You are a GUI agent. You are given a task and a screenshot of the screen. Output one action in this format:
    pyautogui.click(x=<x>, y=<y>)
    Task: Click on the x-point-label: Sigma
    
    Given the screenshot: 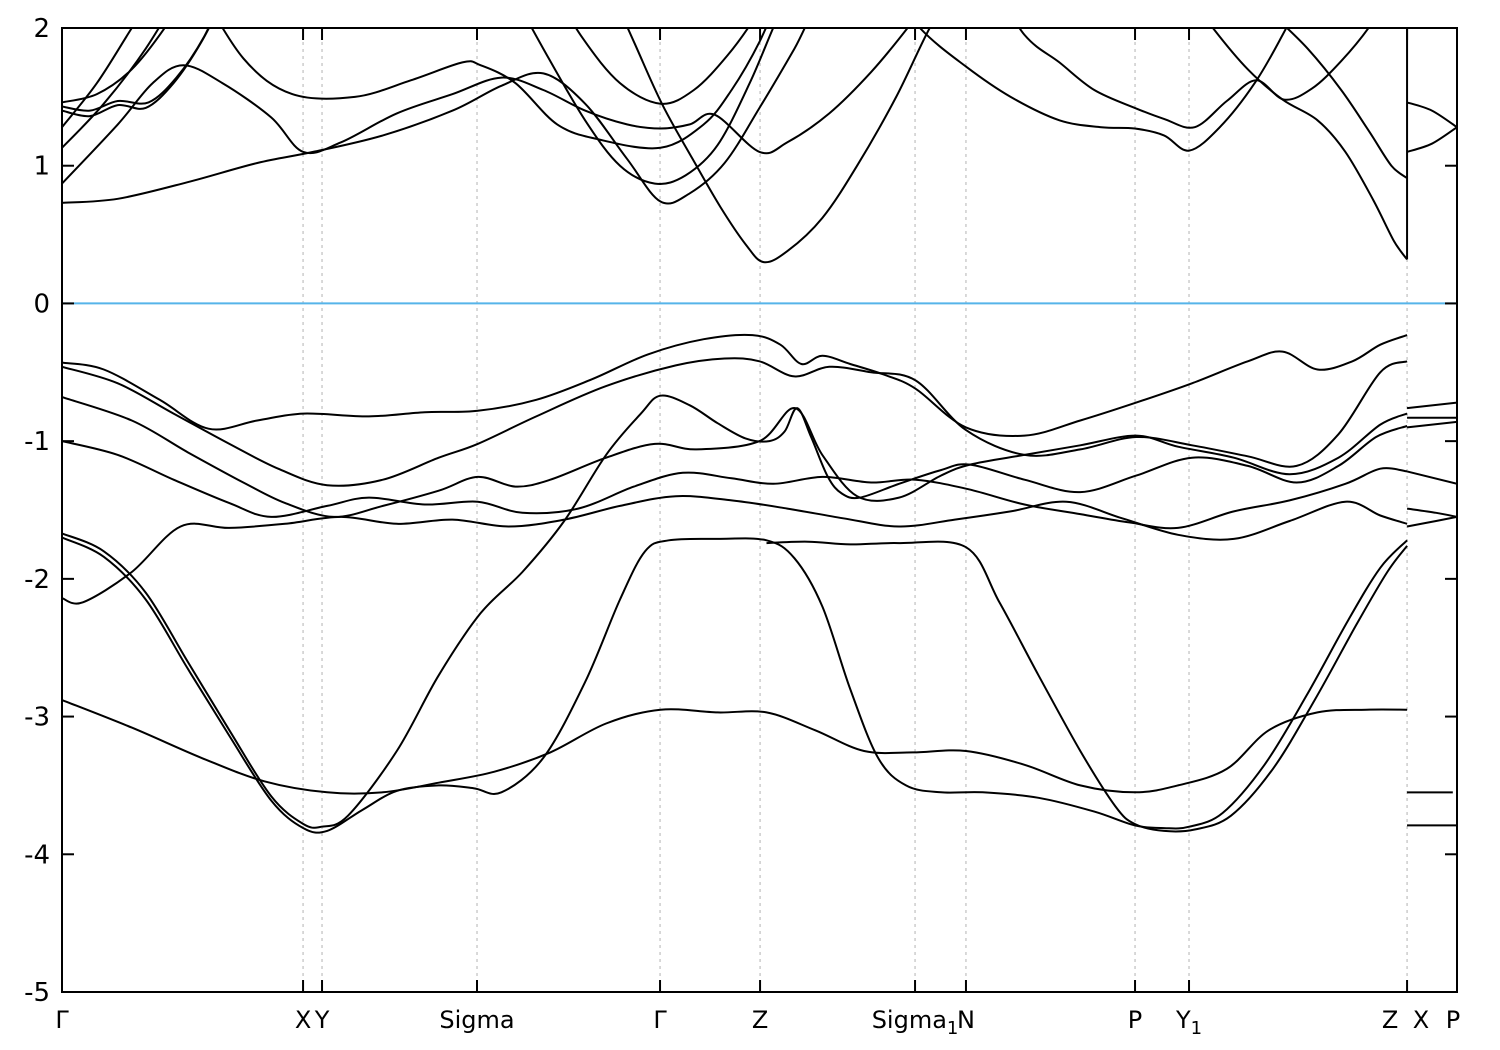 What is the action you would take?
    pyautogui.click(x=476, y=1020)
    